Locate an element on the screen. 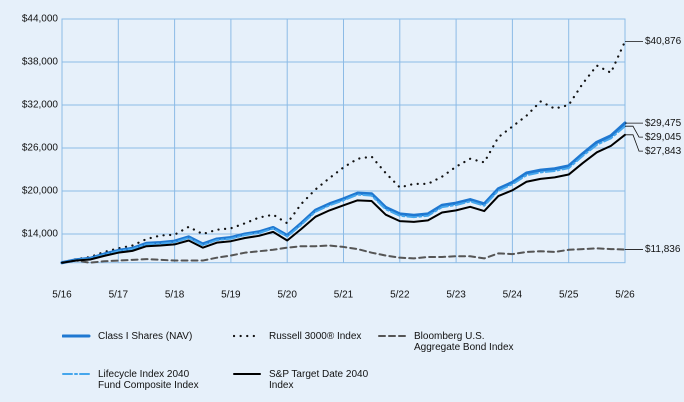 The width and height of the screenshot is (684, 402). x-tick-label: 5/21 is located at coordinates (344, 294).